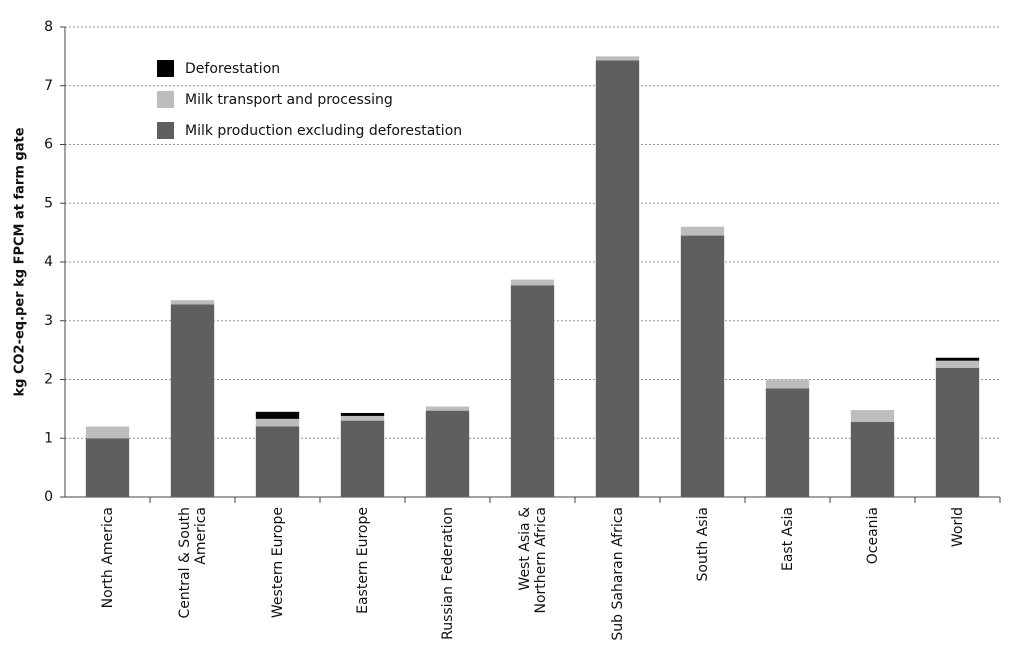 The height and width of the screenshot is (646, 1017). What do you see at coordinates (48, 145) in the screenshot?
I see `y-tick-label: 6` at bounding box center [48, 145].